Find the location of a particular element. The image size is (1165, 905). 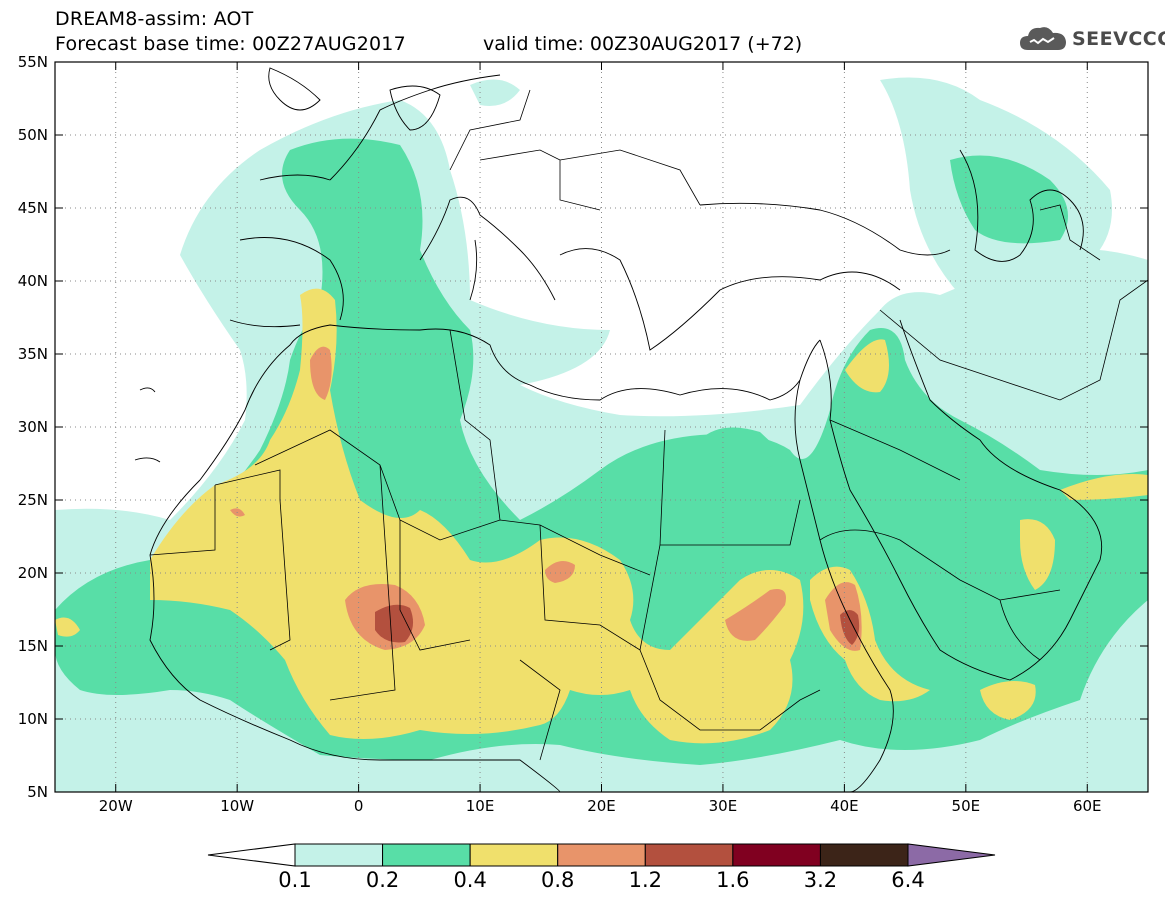

colorbar is located at coordinates (601, 855).